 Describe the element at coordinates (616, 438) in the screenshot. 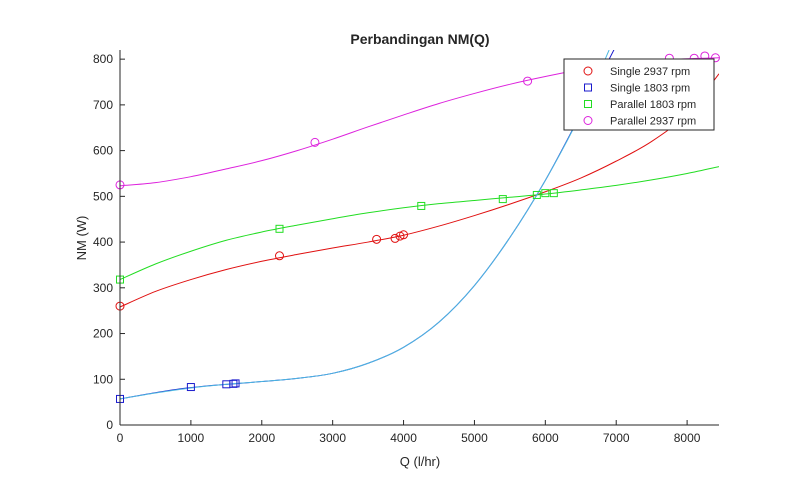

I see `x-tick-label-7000: 7000` at that location.